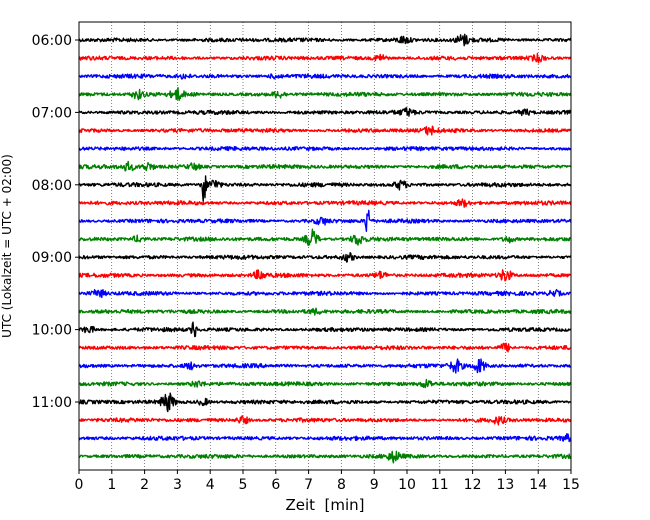  I want to click on y-tick-label: 06:00, so click(52, 41).